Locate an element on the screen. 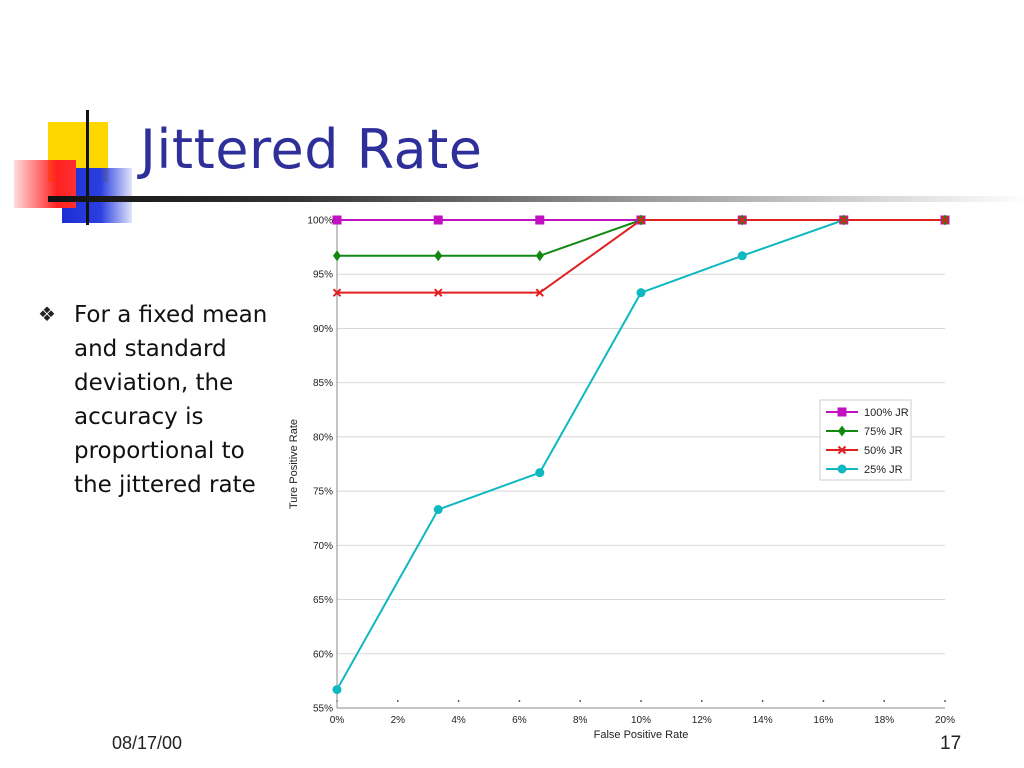 This screenshot has width=1024, height=768. y-tick-label: 95% is located at coordinates (323, 275).